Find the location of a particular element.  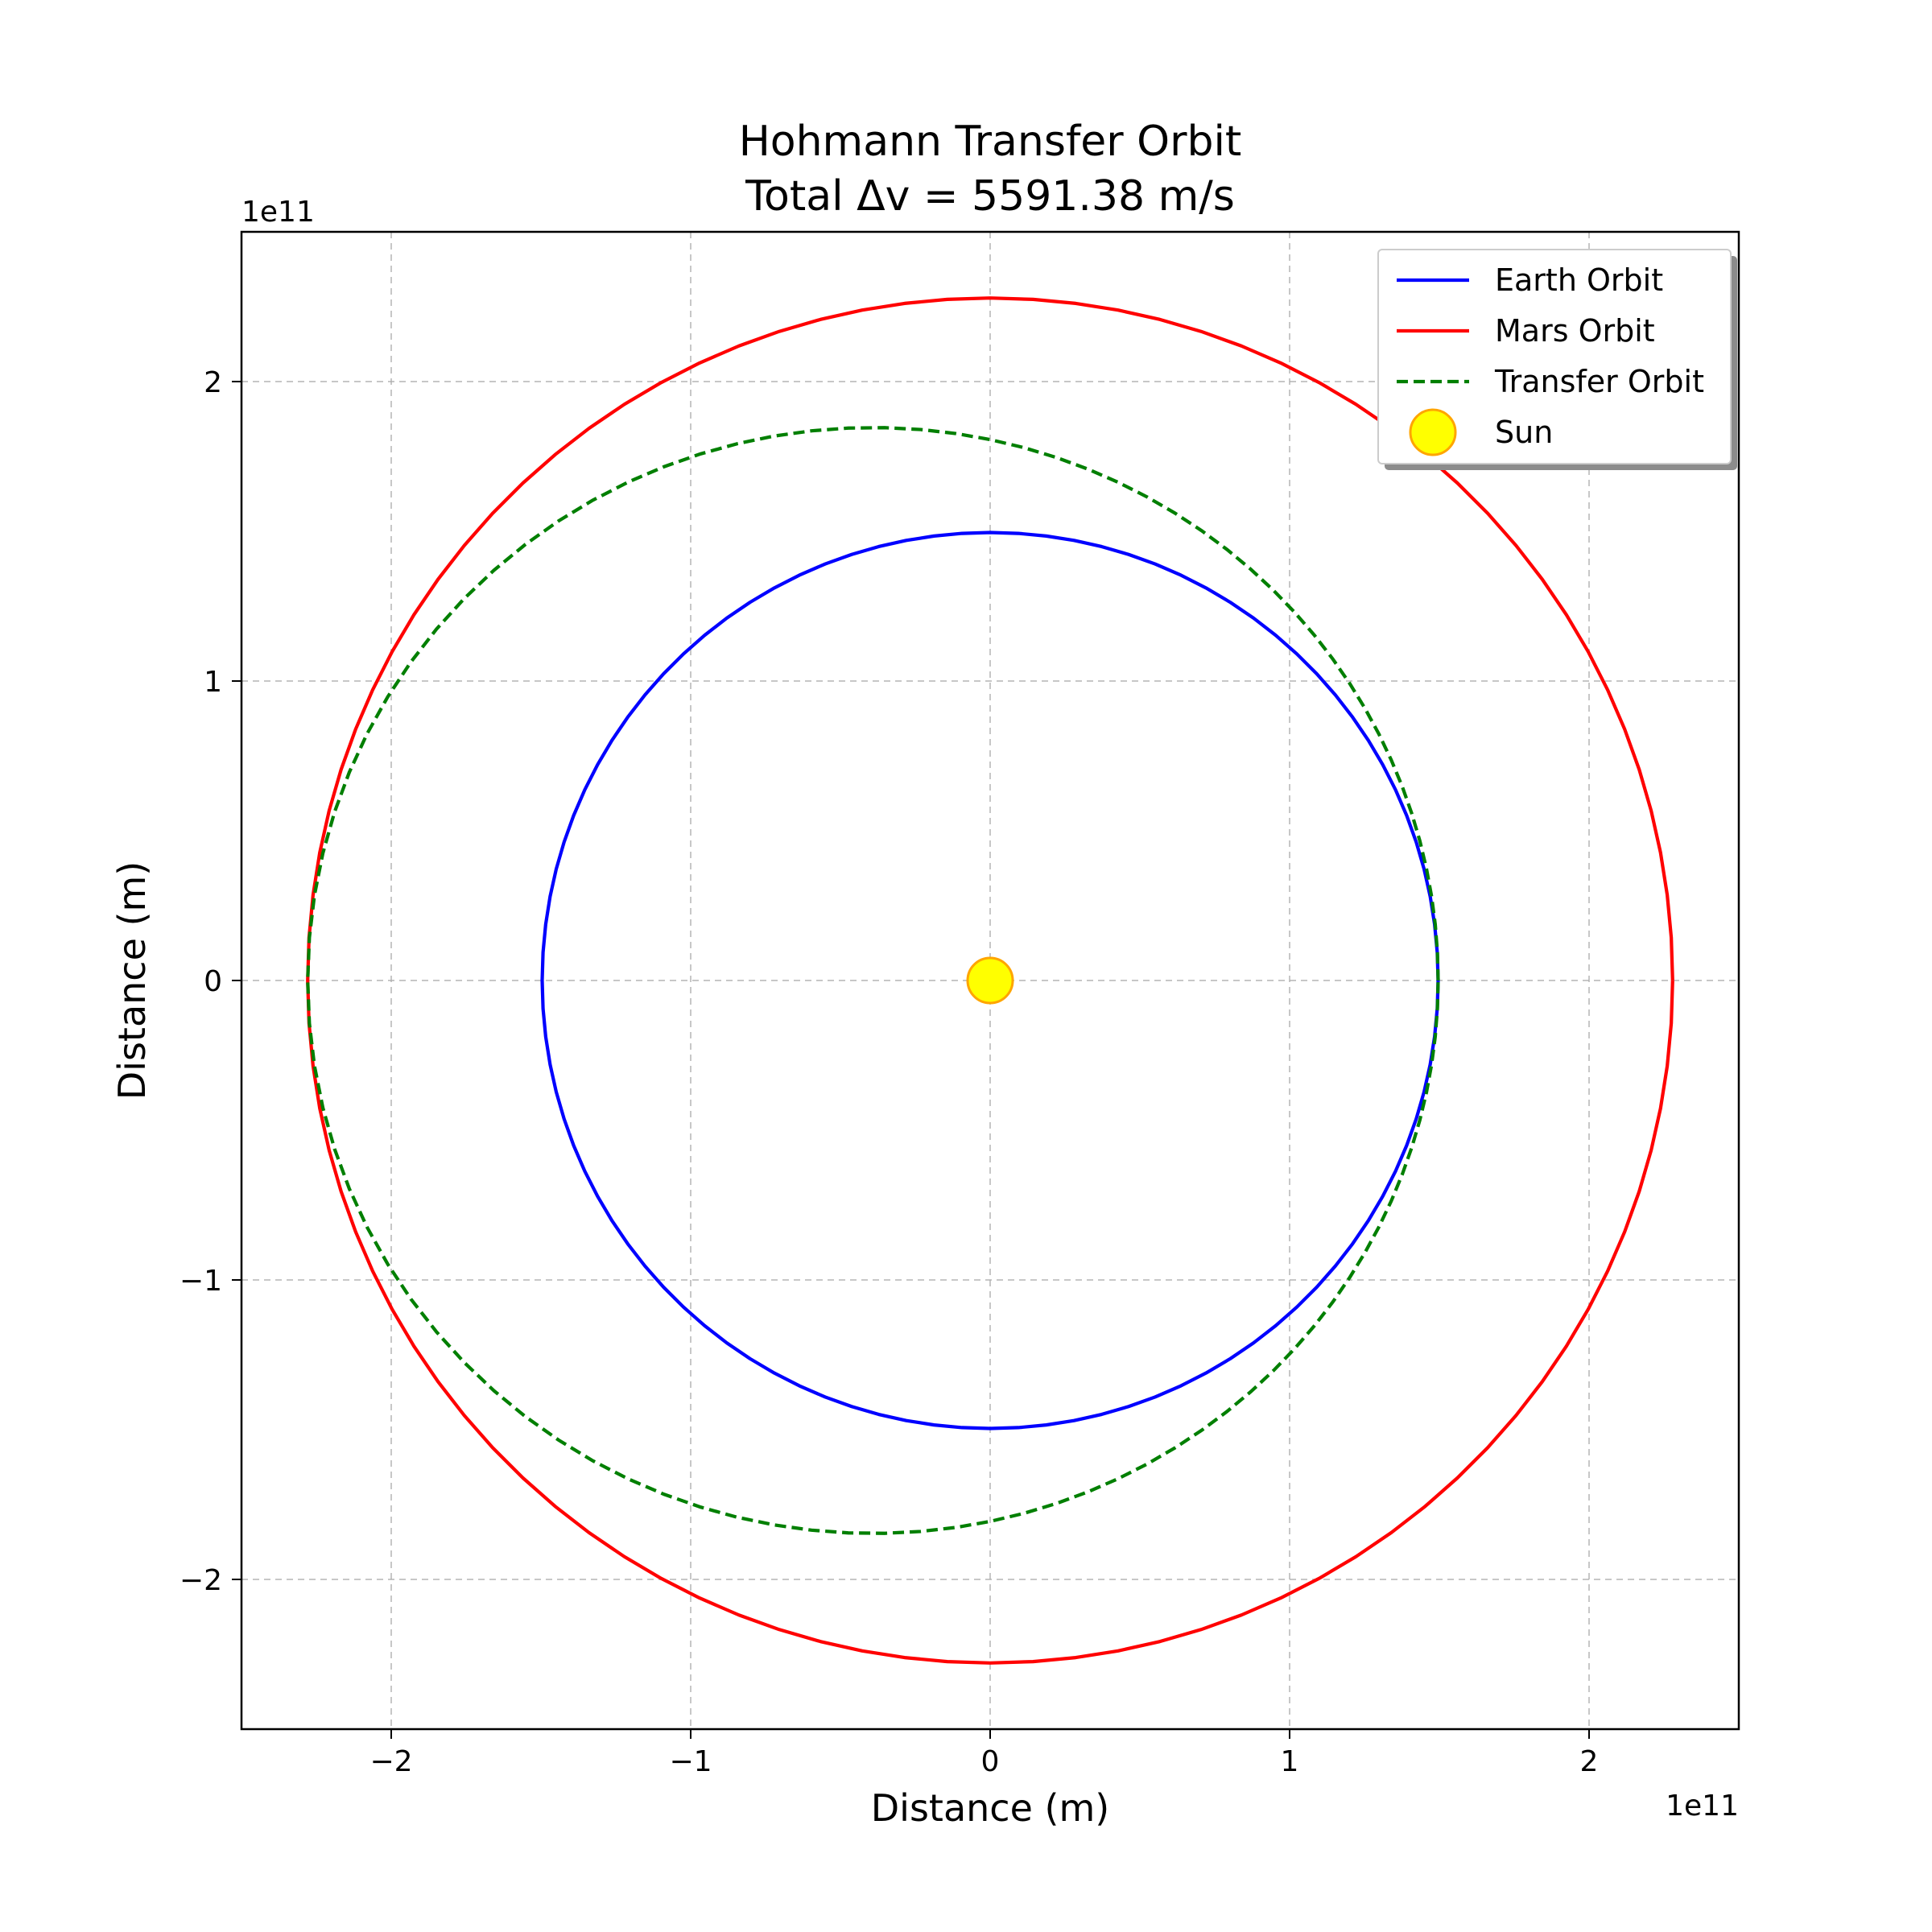

legend-label-mars-orbit: Mars Orbit is located at coordinates (1575, 331).